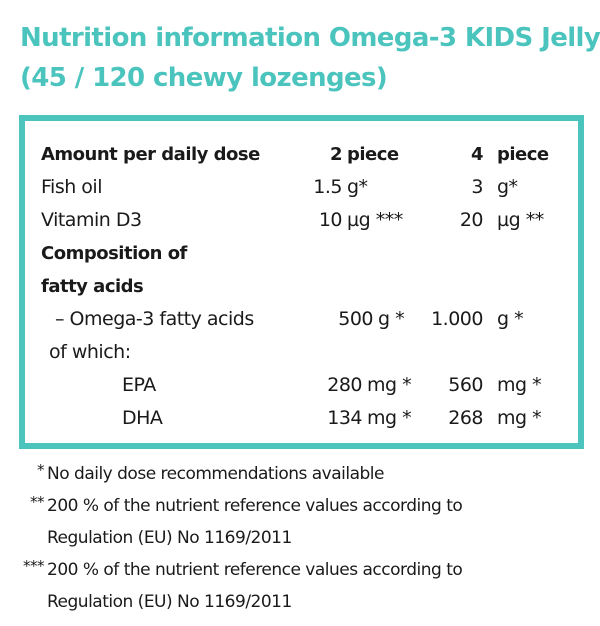 The height and width of the screenshot is (626, 600). Describe the element at coordinates (34, 566) in the screenshot. I see `footnote-mark: ***` at that location.